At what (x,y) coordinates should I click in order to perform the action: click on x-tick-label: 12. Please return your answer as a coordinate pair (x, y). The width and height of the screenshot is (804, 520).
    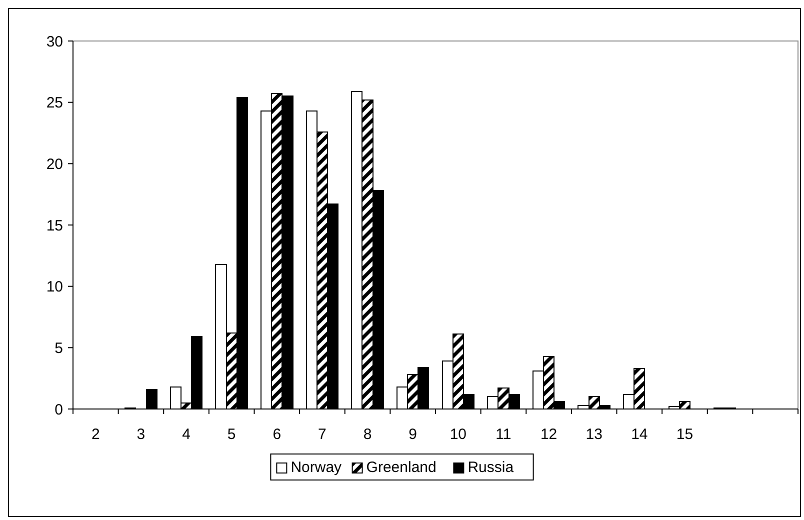
    Looking at the image, I should click on (549, 434).